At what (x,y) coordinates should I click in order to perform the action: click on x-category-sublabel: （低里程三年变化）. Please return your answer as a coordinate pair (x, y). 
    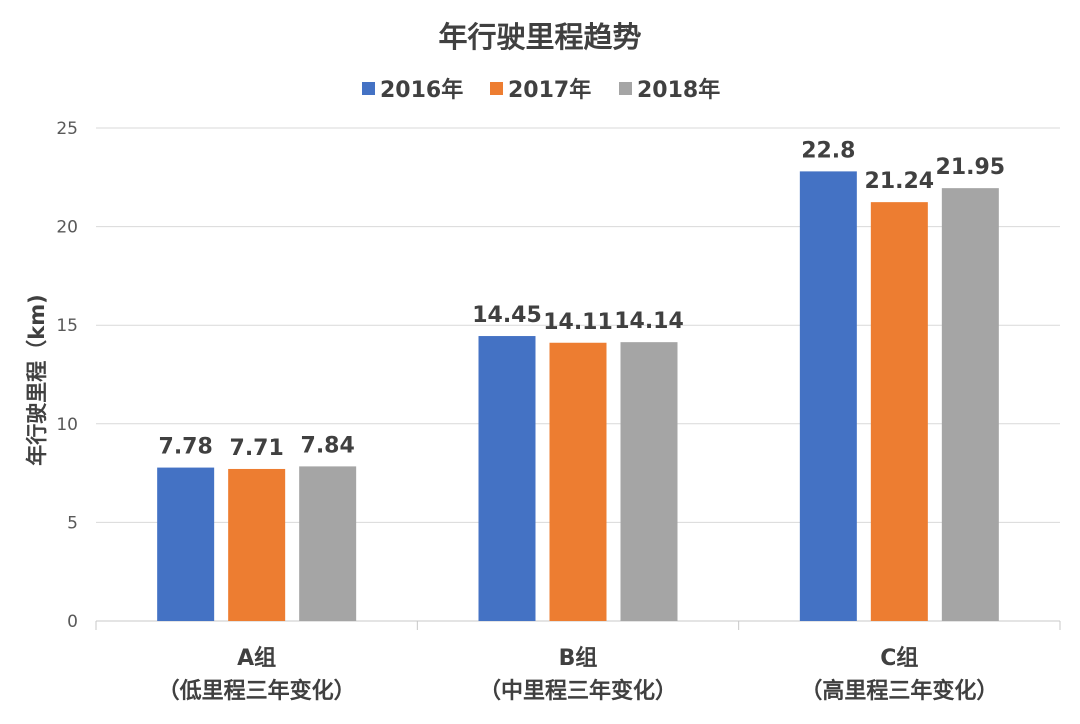
    Looking at the image, I should click on (257, 691).